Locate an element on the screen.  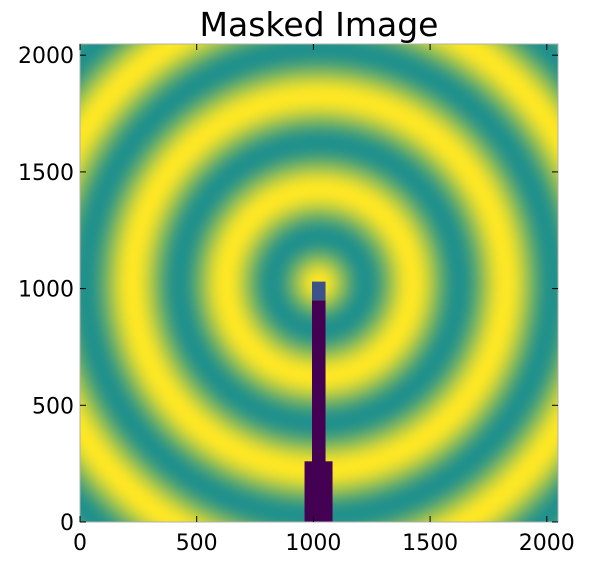
mask-layer is located at coordinates (318, 401).